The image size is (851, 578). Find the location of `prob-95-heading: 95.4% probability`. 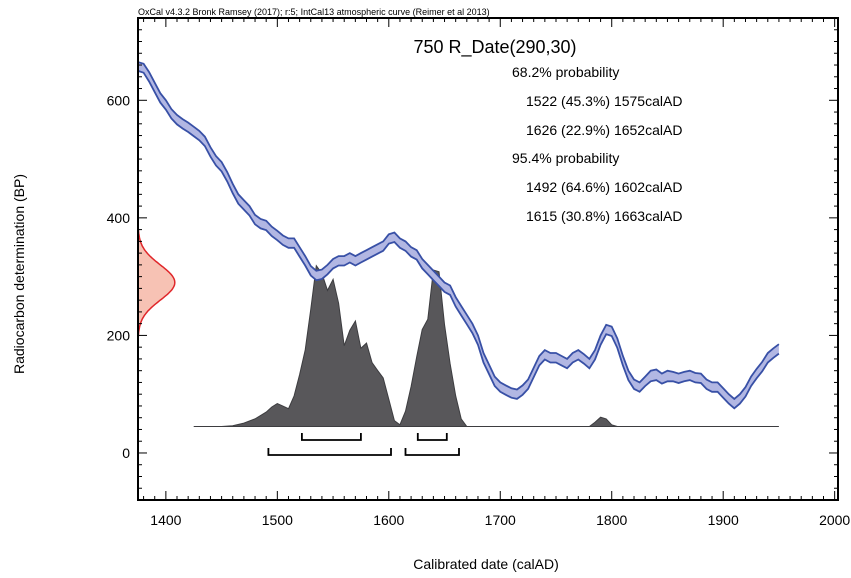

prob-95-heading: 95.4% probability is located at coordinates (565, 158).